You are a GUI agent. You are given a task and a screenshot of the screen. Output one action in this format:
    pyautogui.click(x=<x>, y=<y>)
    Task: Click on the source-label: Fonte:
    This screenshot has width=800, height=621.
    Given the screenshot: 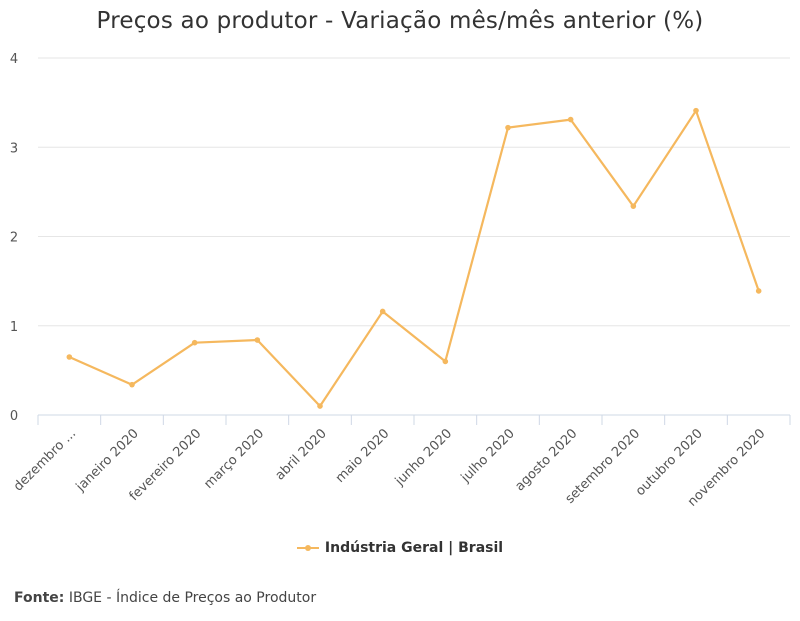 What is the action you would take?
    pyautogui.click(x=39, y=598)
    